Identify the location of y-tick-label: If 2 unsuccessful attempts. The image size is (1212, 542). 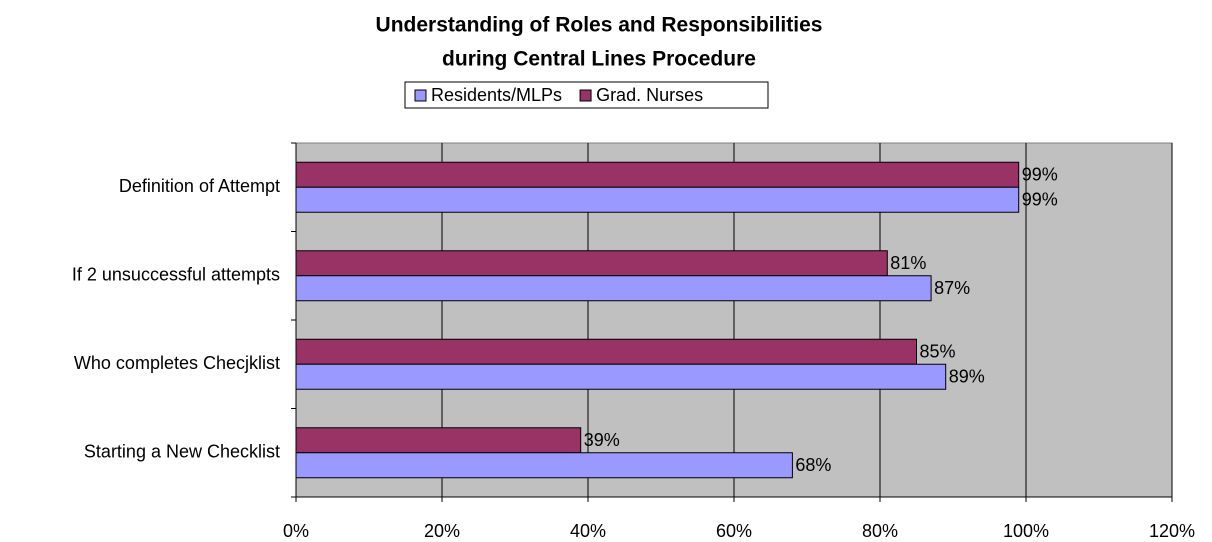
(176, 275).